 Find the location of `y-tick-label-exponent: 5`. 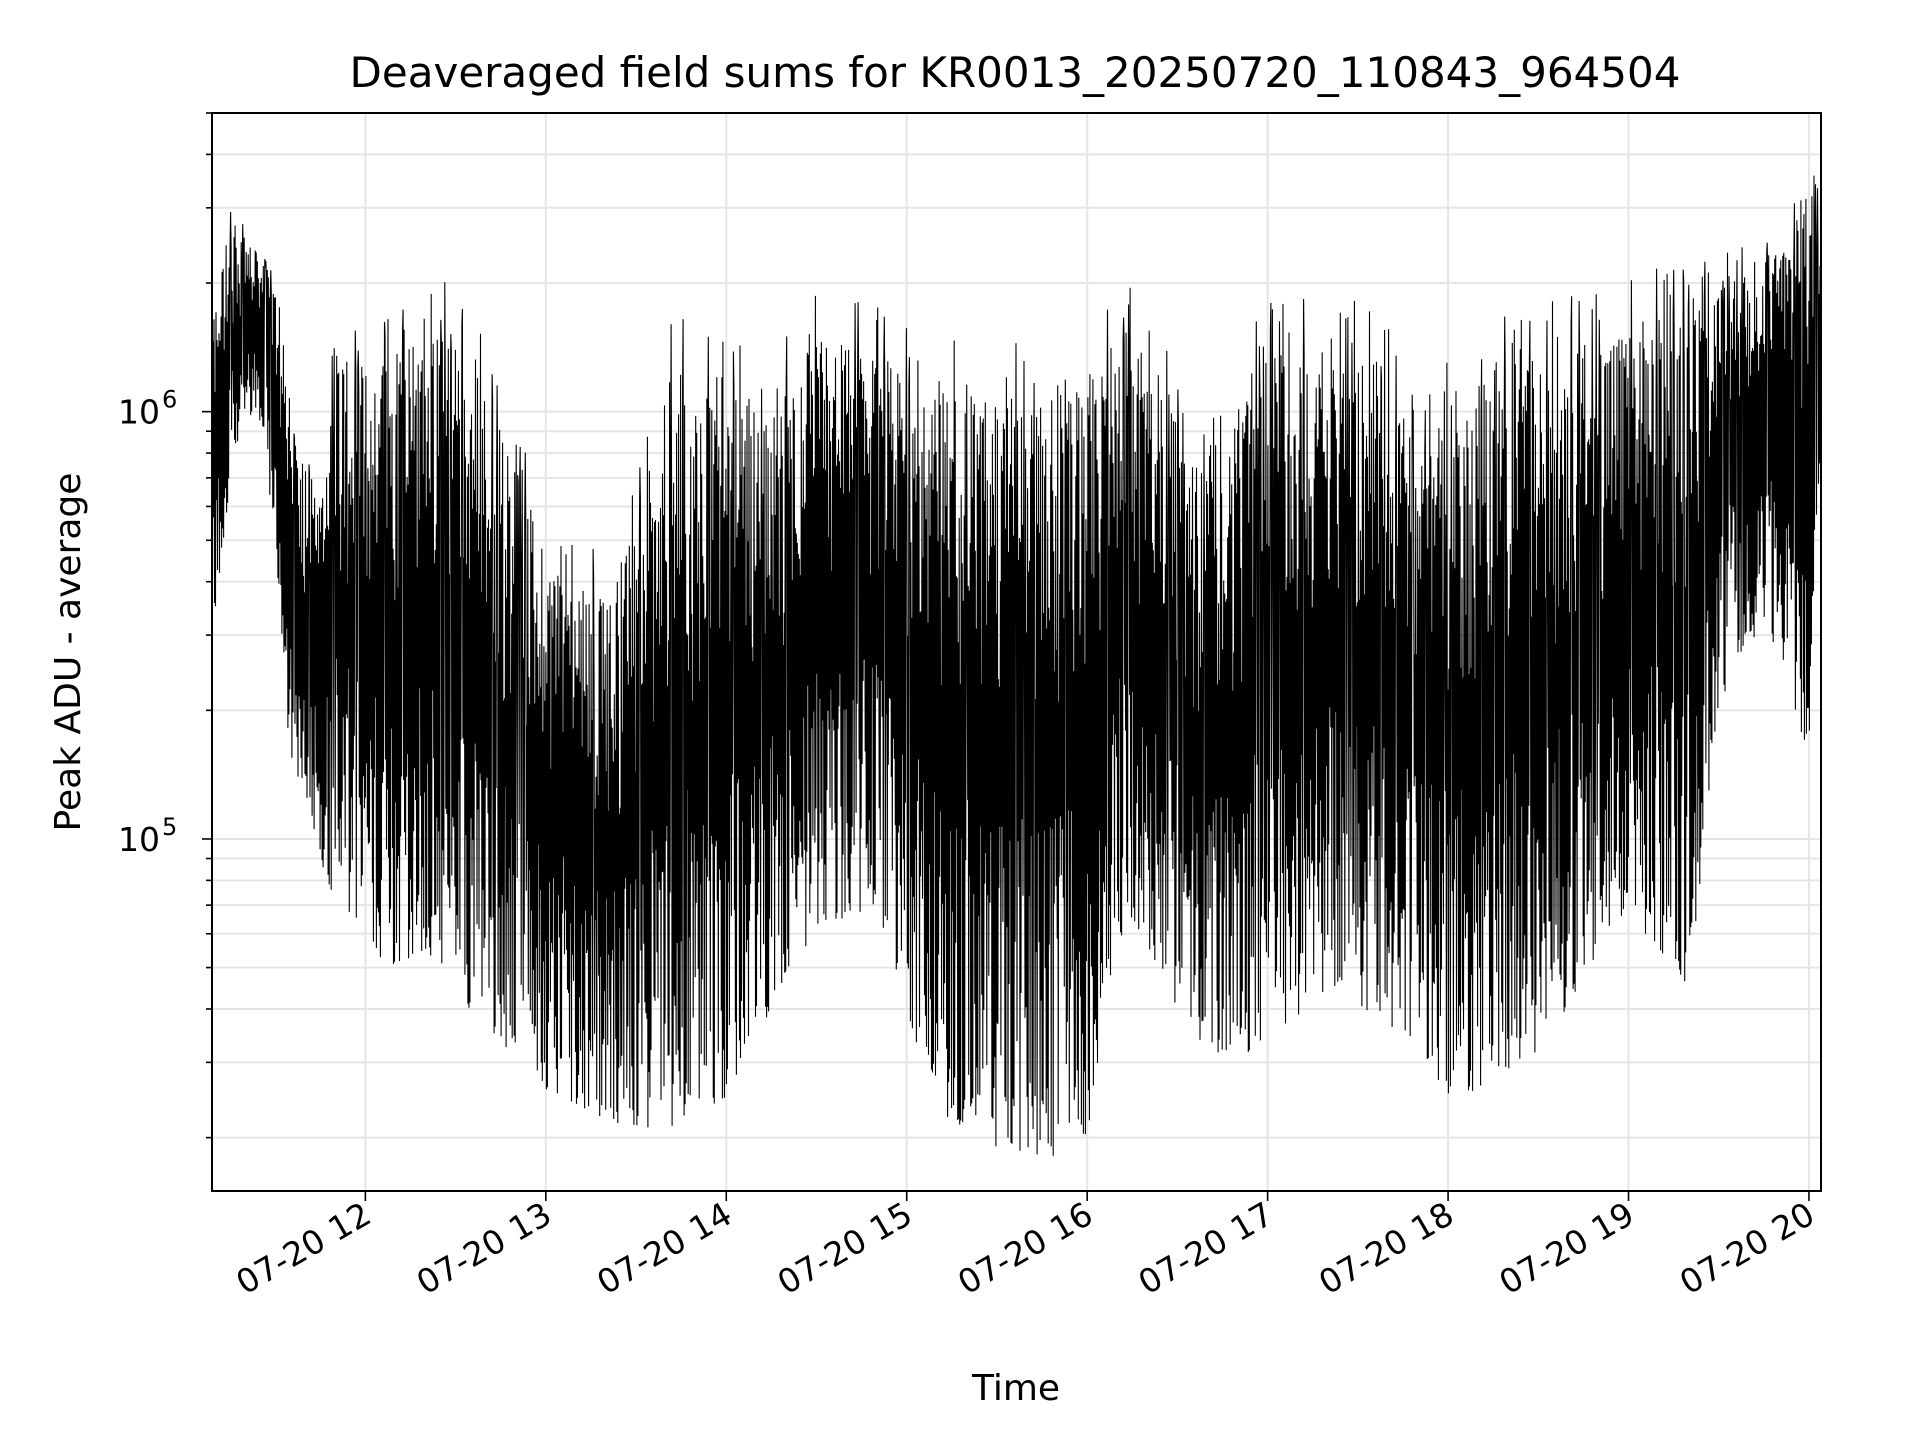

y-tick-label-exponent: 5 is located at coordinates (169, 827).